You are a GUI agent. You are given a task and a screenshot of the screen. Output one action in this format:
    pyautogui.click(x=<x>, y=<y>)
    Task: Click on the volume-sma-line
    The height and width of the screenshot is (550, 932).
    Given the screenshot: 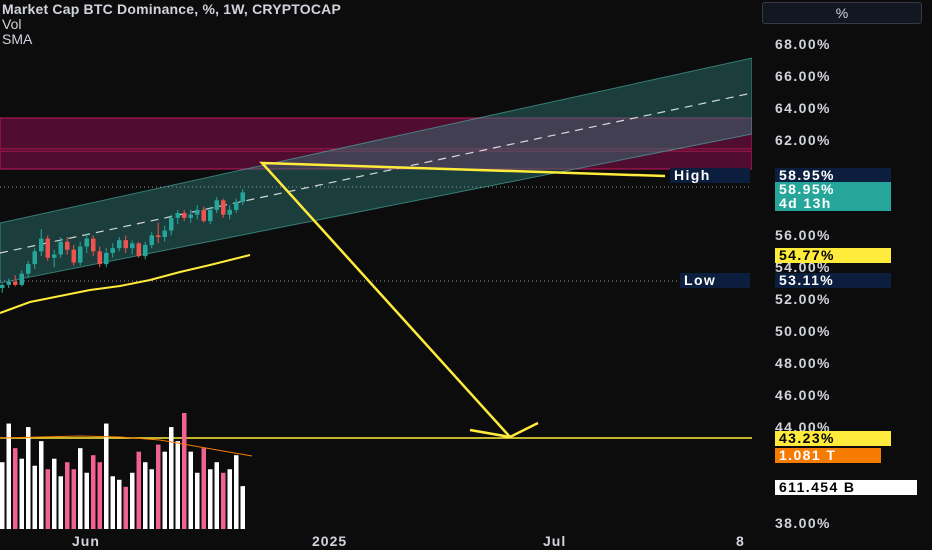 What is the action you would take?
    pyautogui.click(x=126, y=446)
    